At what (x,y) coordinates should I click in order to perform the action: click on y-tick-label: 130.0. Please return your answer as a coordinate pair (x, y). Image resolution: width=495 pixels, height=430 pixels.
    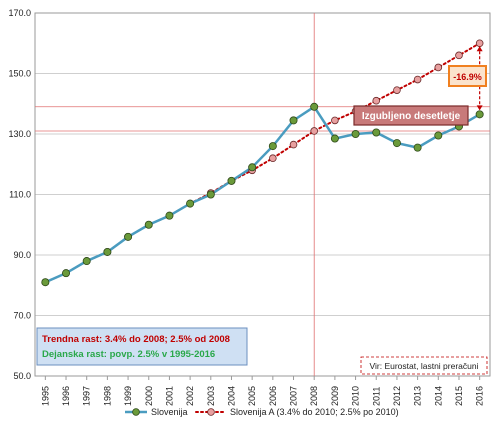
    Looking at the image, I should click on (19, 134).